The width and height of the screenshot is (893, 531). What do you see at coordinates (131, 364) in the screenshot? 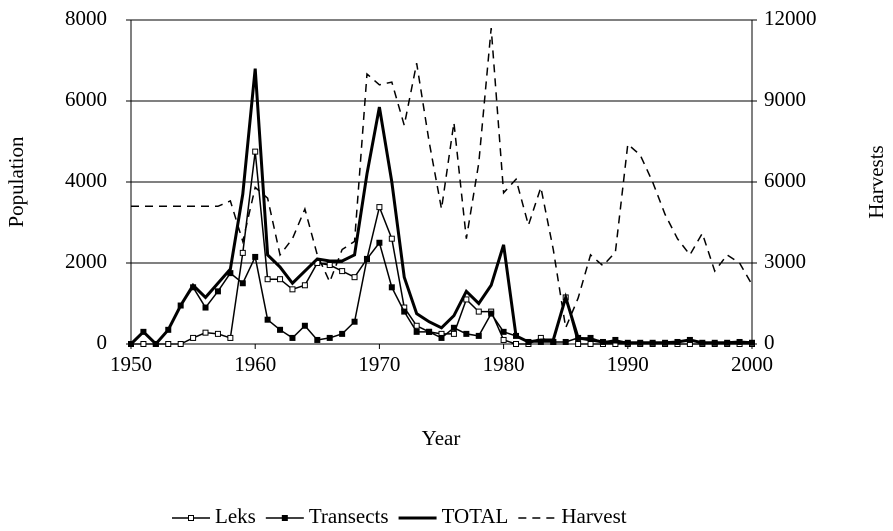
I see `x-tick-label: 1950` at bounding box center [131, 364].